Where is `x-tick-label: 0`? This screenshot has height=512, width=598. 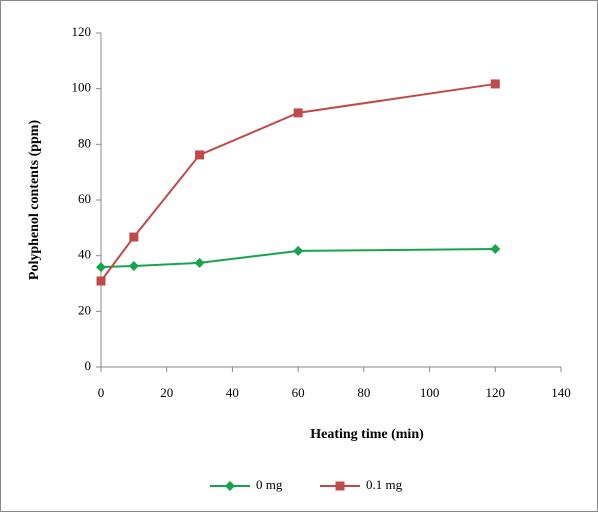
x-tick-label: 0 is located at coordinates (101, 392).